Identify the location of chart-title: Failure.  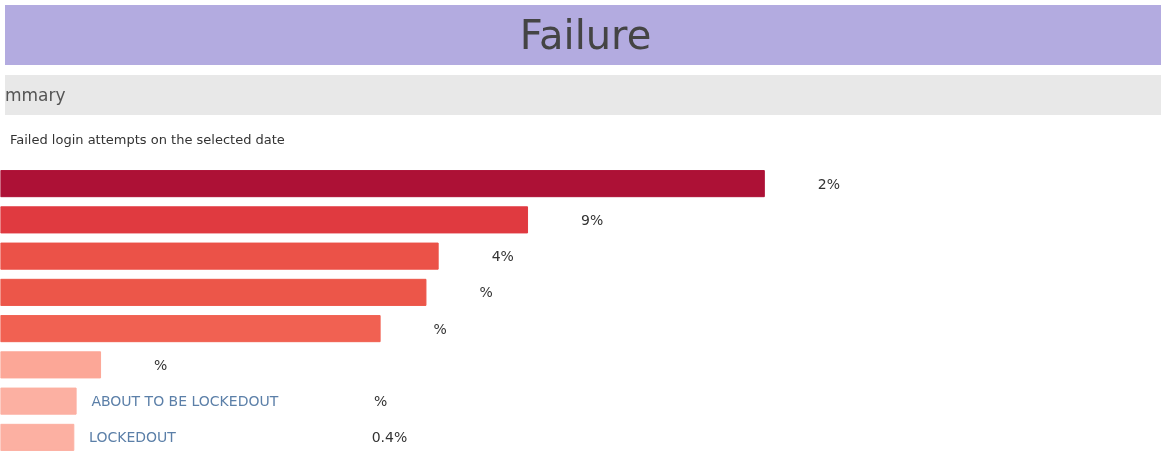
(585, 35).